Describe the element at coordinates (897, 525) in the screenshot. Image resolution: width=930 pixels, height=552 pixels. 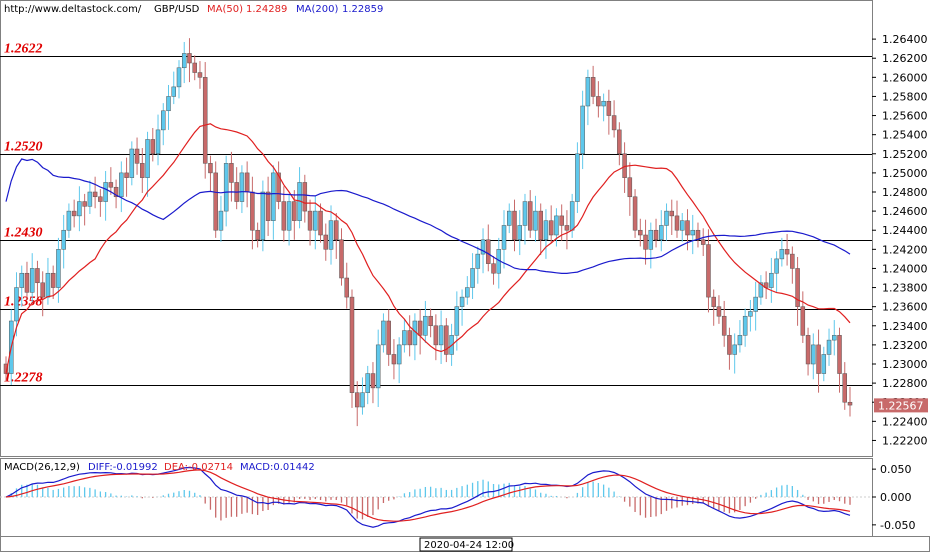
I see `macd-tick-label: -0.050` at that location.